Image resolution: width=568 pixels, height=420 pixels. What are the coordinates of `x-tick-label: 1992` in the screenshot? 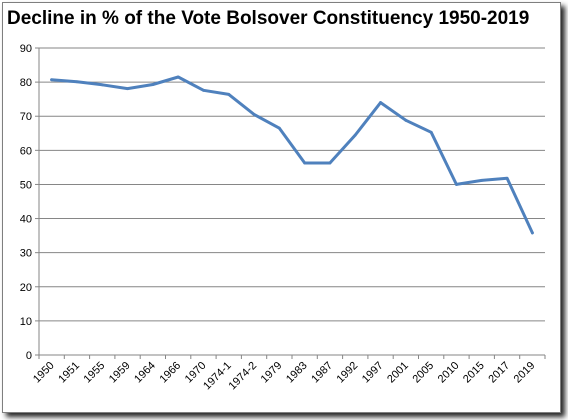 It's located at (348, 373).